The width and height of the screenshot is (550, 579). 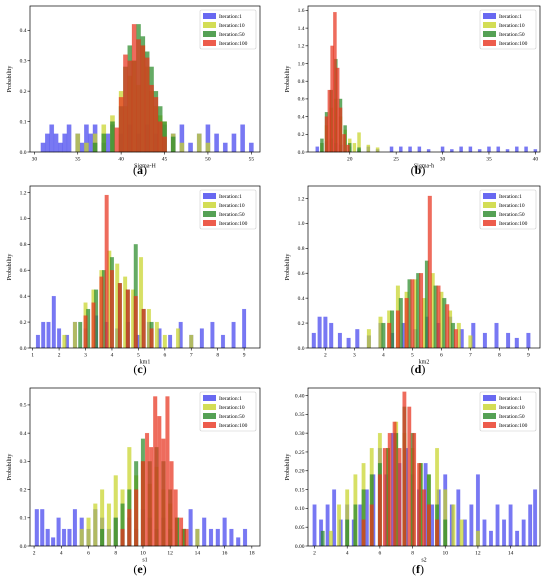 I want to click on y-tick-label: 0.25, so click(x=300, y=453).